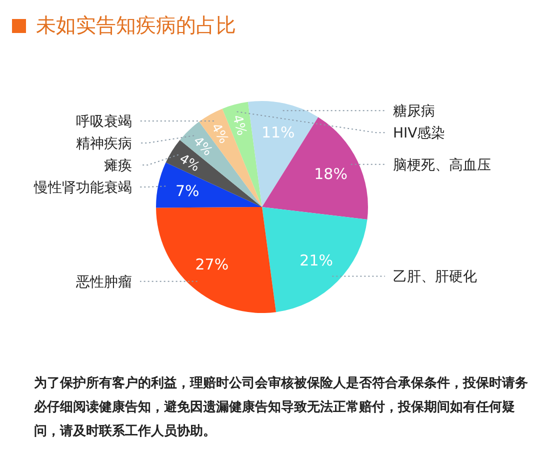  Describe the element at coordinates (435, 277) in the screenshot. I see `slice-label: 乙肝、肝硬化` at that location.